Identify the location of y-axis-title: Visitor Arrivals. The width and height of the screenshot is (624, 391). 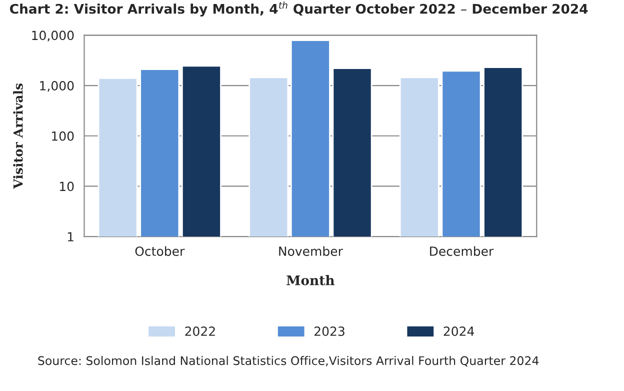
(18, 136).